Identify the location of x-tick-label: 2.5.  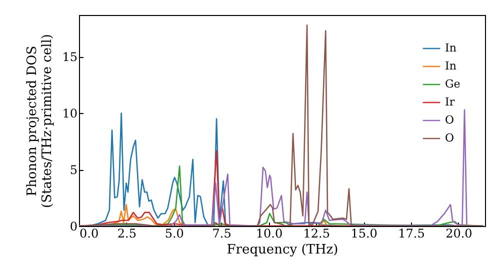
(126, 233).